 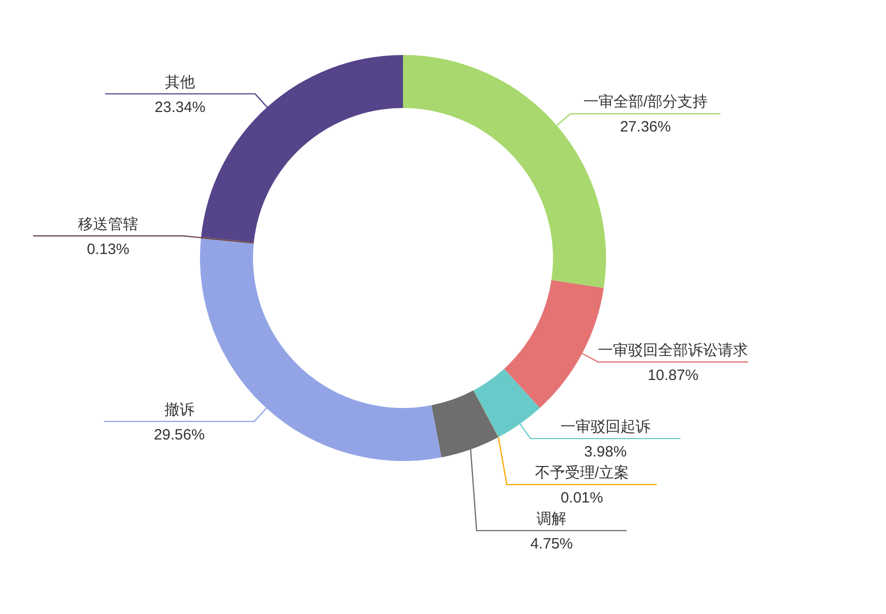 What do you see at coordinates (673, 350) in the screenshot?
I see `slice-label: 一审驳回全部诉讼请求` at bounding box center [673, 350].